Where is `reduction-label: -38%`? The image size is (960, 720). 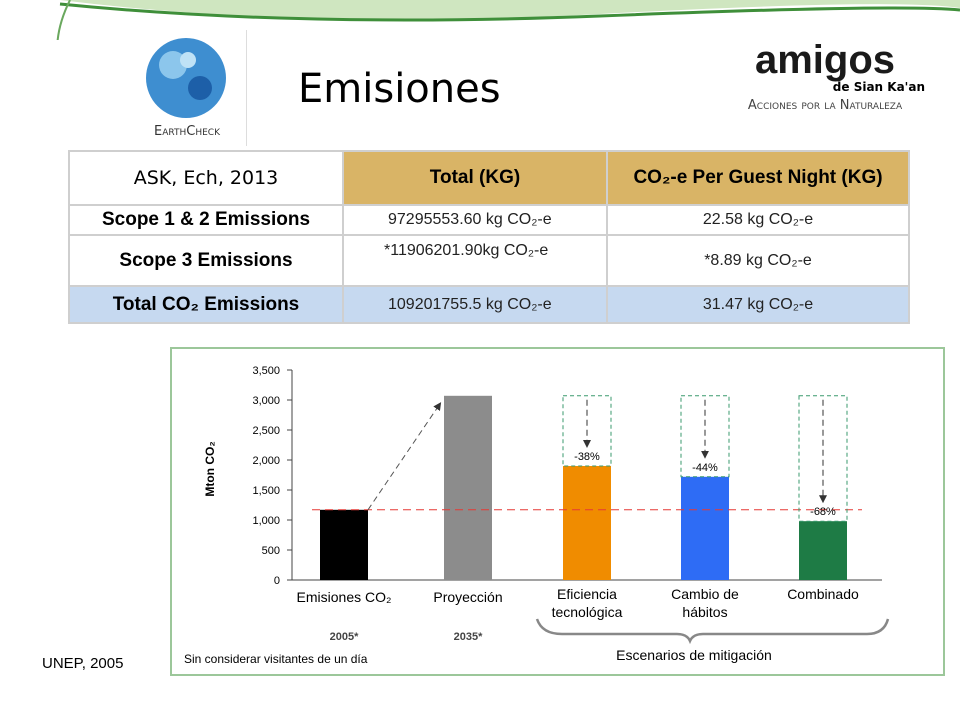
reduction-label: -38% is located at coordinates (587, 457).